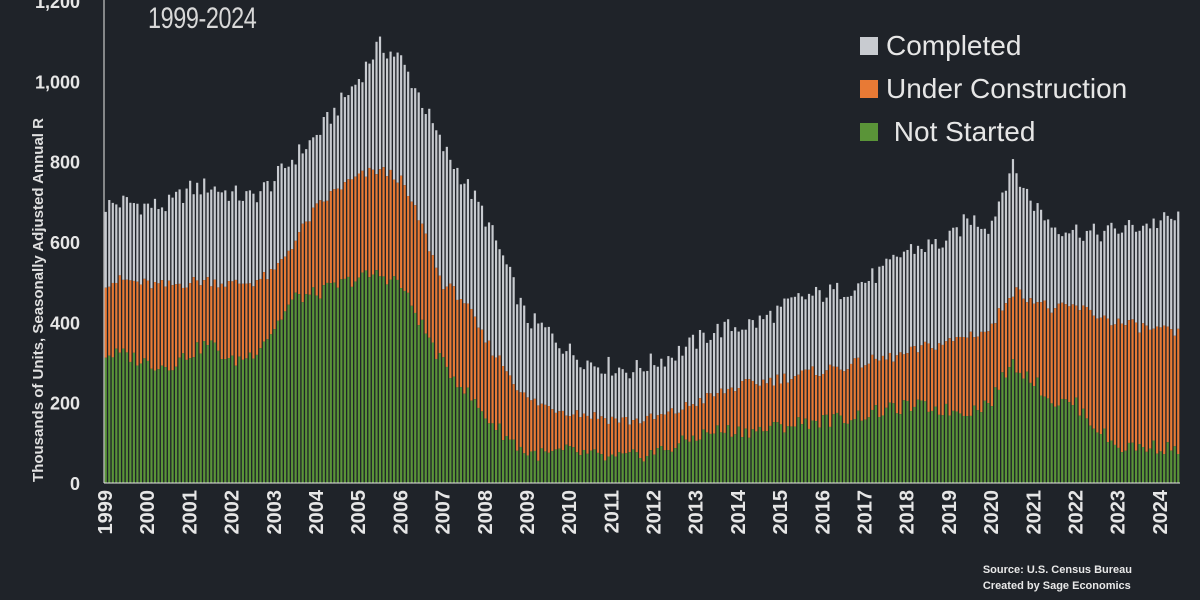 This screenshot has width=1200, height=600. Describe the element at coordinates (57, 82) in the screenshot. I see `y-tick-label: 1,000` at that location.